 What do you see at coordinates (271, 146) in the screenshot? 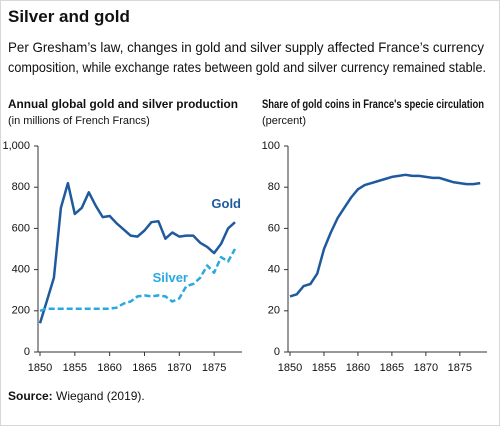
I see `y-tick-label: 100` at bounding box center [271, 146].